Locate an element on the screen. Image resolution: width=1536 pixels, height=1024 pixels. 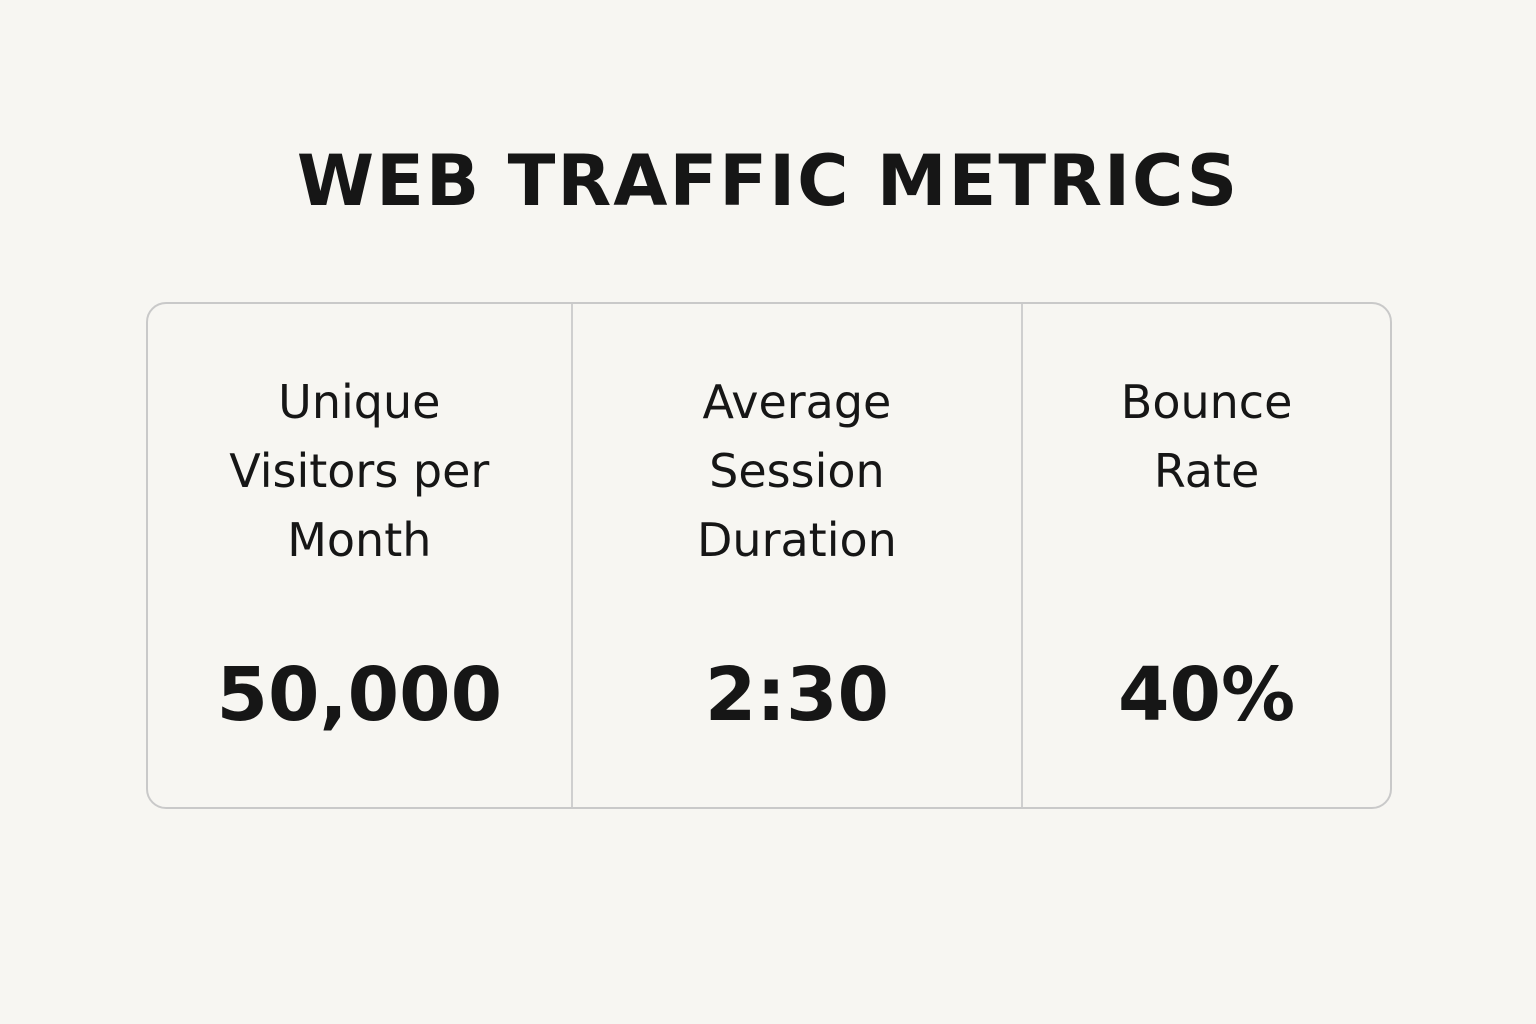
metric-column: Average Session Duration 2:30 is located at coordinates (796, 555).